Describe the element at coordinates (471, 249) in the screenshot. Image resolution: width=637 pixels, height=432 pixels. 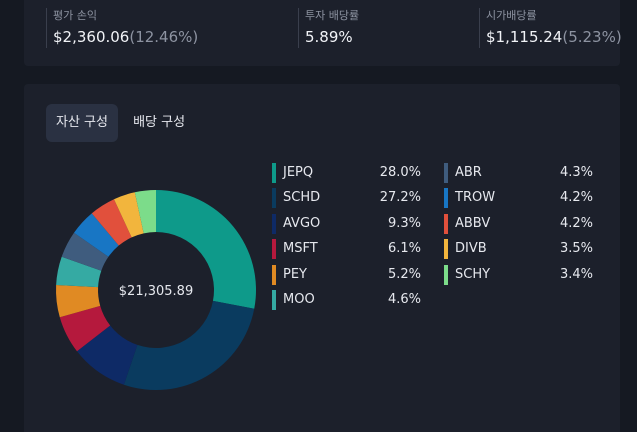
I see `legend-ticker: DIVB` at that location.